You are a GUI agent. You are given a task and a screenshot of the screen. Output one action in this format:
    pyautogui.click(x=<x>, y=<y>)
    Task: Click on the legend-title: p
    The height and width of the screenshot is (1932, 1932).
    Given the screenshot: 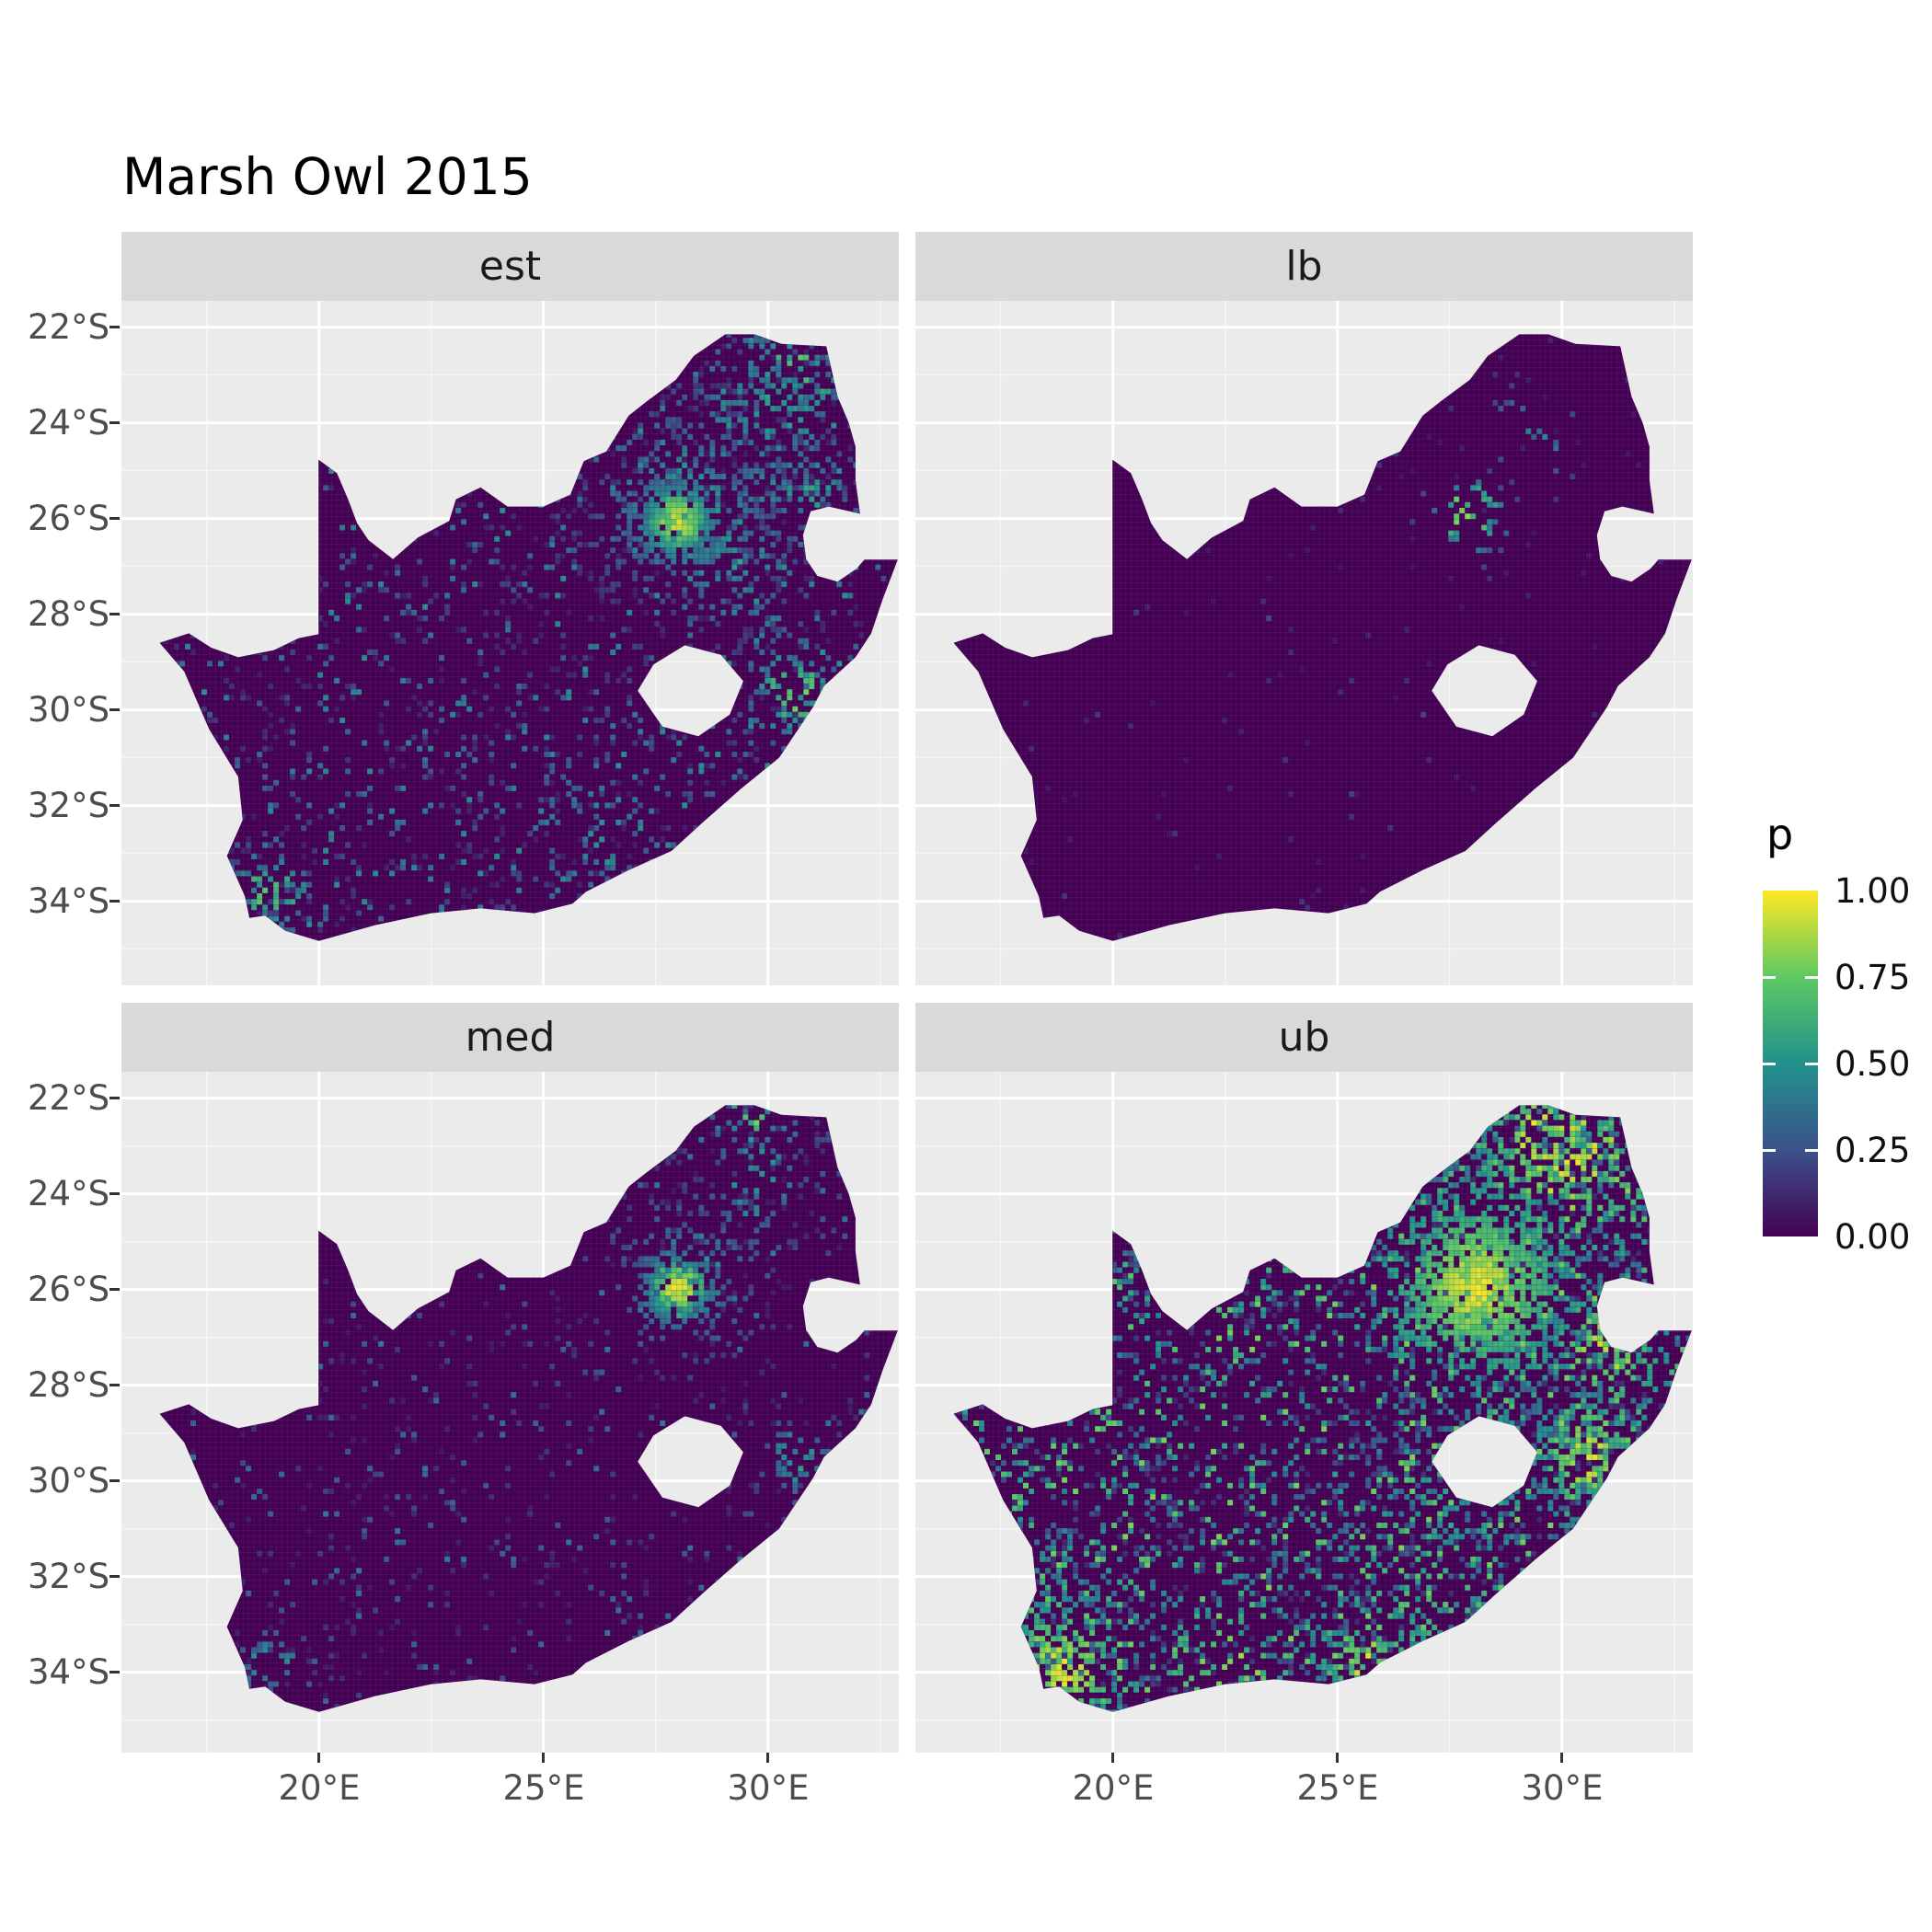 What is the action you would take?
    pyautogui.click(x=1780, y=834)
    